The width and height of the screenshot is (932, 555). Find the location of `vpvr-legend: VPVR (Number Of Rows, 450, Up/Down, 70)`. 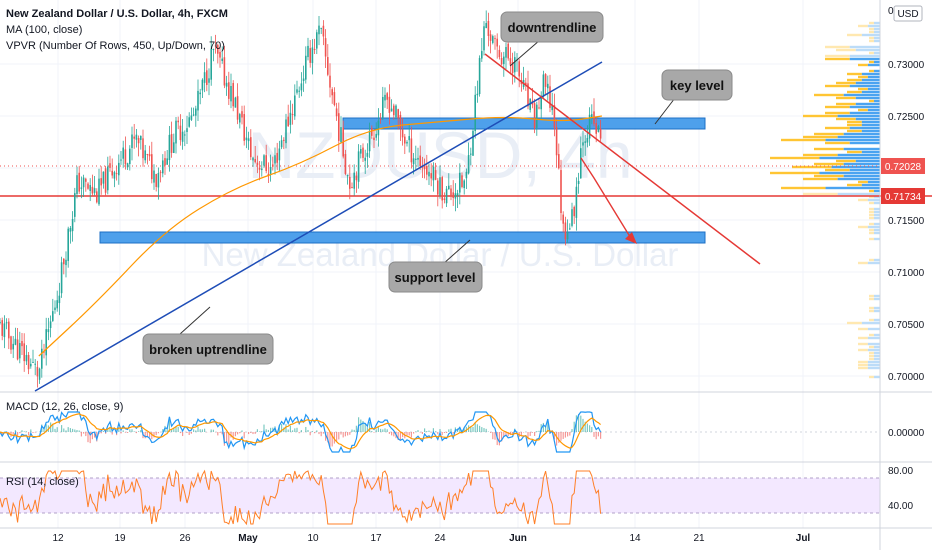

vpvr-legend: VPVR (Number Of Rows, 450, Up/Down, 70) is located at coordinates (115, 46).